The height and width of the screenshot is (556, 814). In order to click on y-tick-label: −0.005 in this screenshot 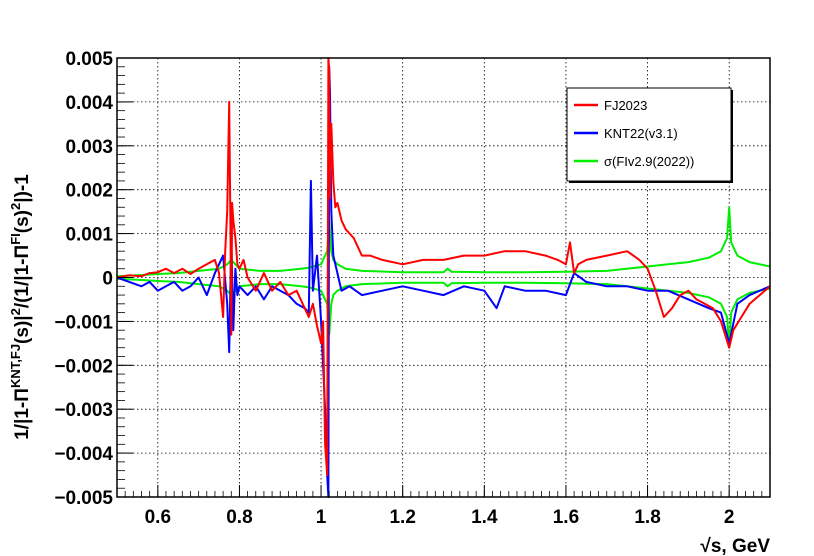, I will do `click(83, 498)`.